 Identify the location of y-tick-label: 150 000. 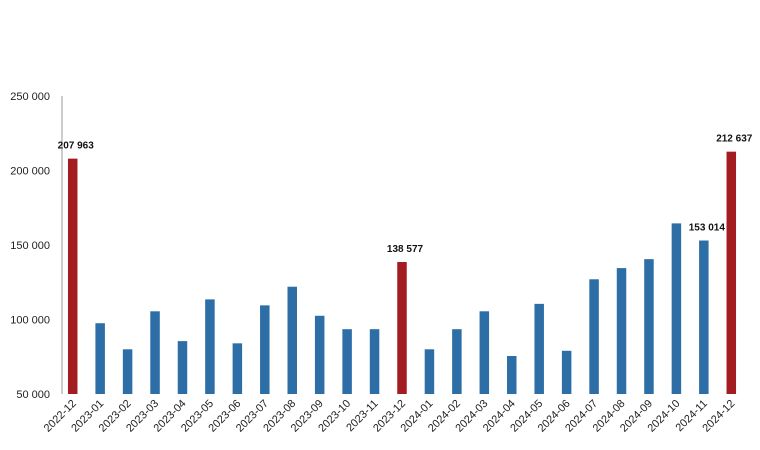
(30, 246).